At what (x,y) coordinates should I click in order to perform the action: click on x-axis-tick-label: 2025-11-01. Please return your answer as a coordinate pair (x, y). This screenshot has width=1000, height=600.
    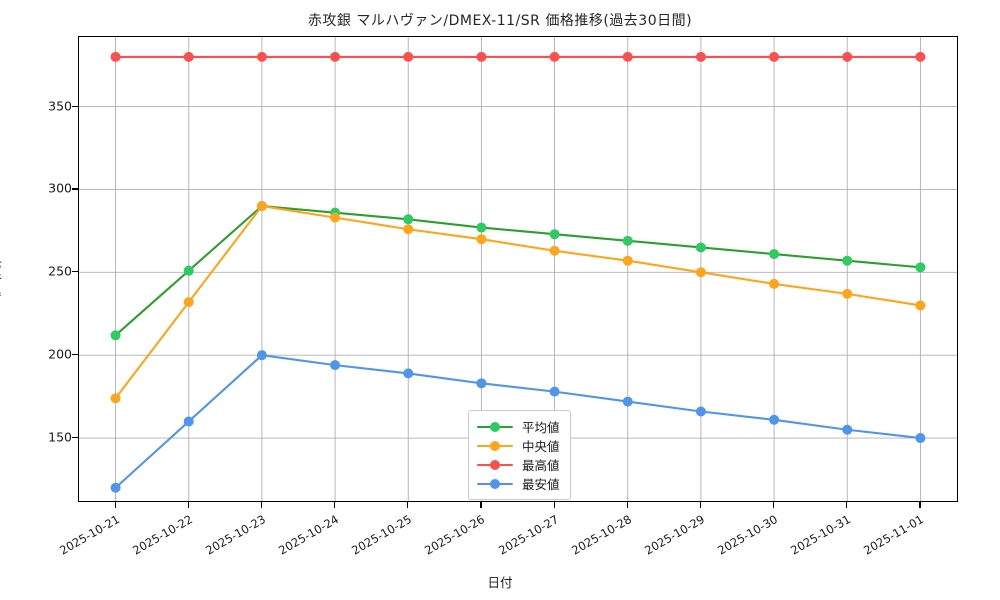
    Looking at the image, I should click on (894, 535).